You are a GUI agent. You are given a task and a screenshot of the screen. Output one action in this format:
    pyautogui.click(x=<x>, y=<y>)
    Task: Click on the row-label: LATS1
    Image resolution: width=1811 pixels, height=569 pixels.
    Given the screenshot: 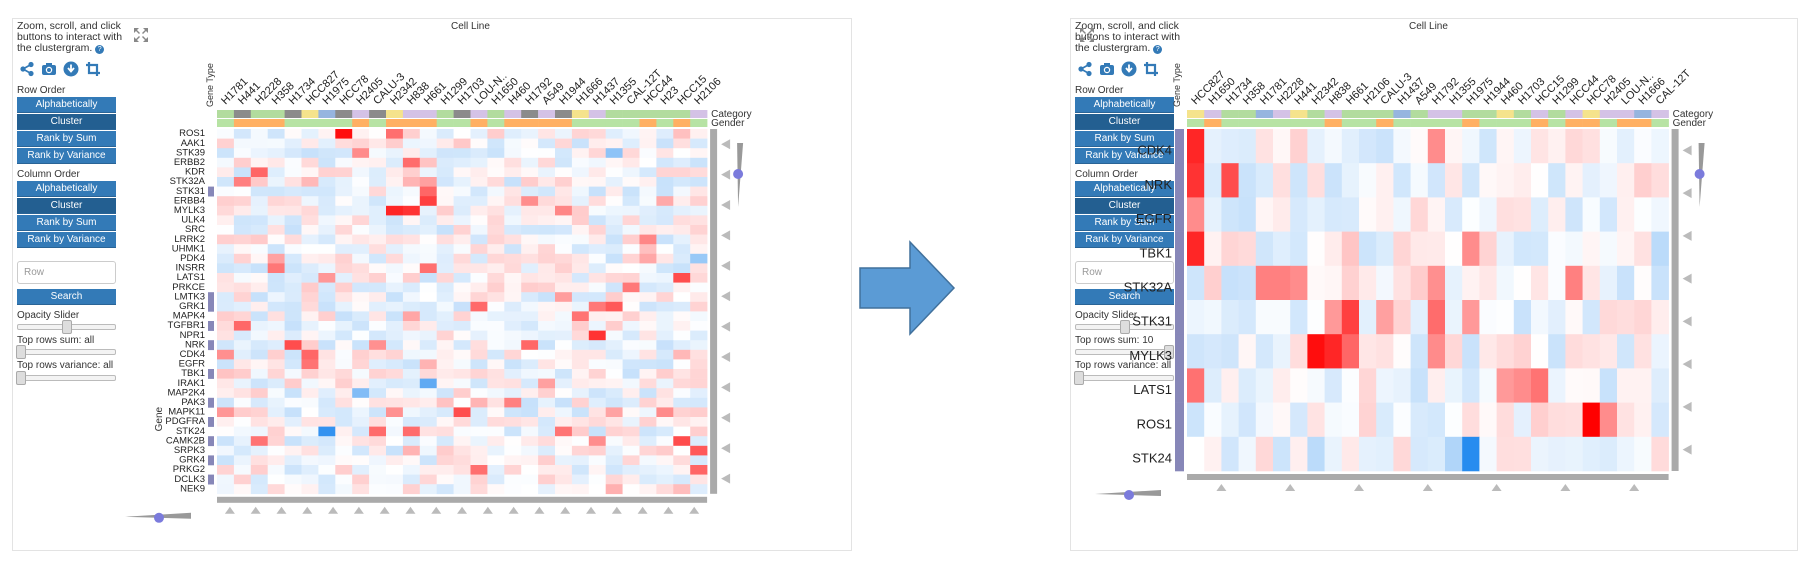 What is the action you would take?
    pyautogui.click(x=1152, y=389)
    